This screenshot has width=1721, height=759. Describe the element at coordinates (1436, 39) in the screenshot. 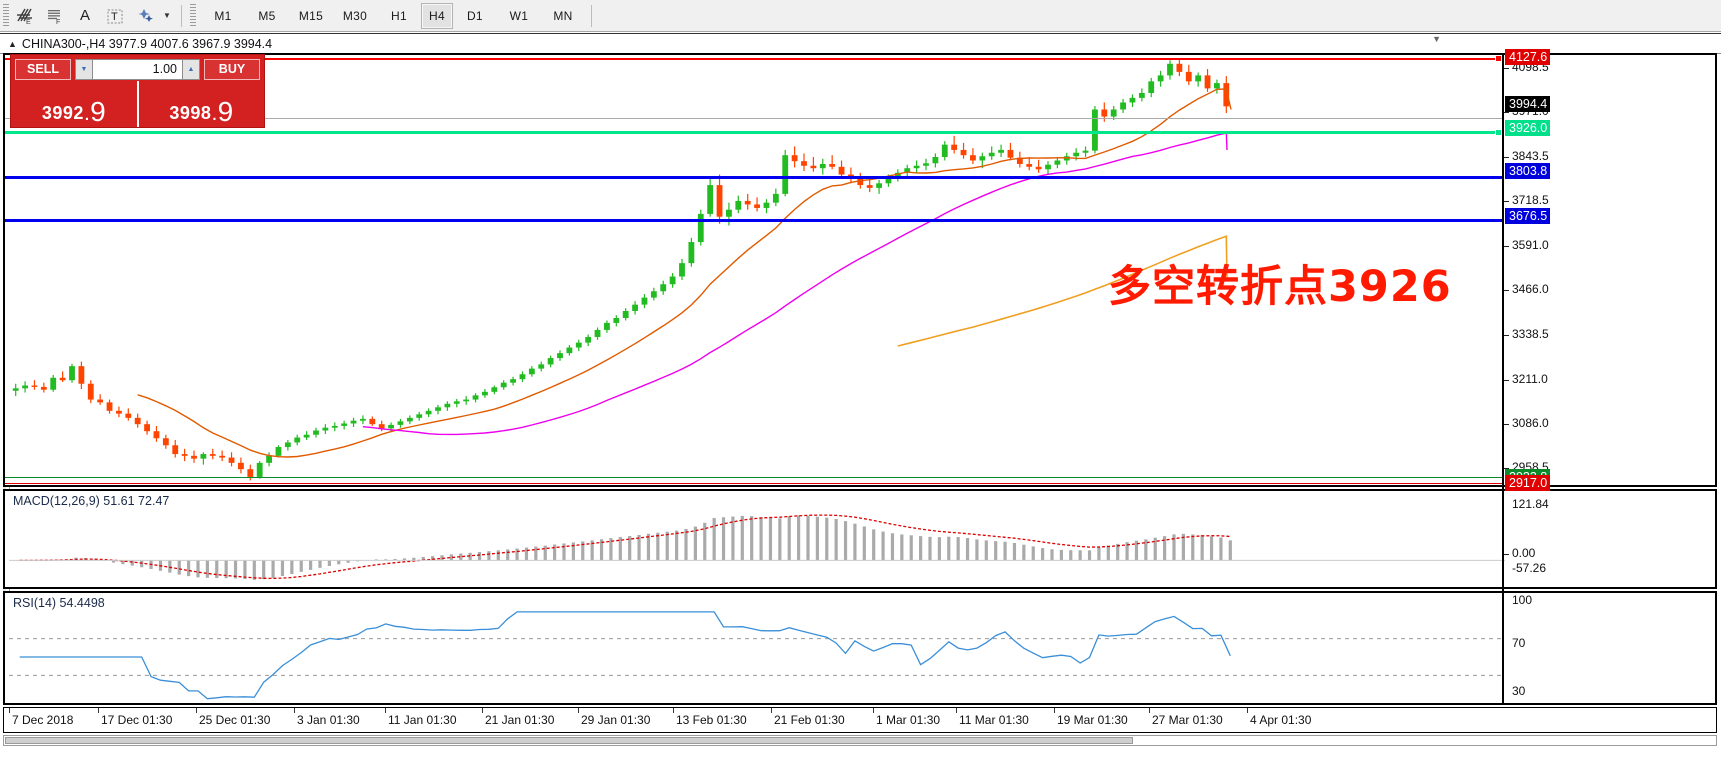

I see `pane-collapse-icon: ▼` at that location.